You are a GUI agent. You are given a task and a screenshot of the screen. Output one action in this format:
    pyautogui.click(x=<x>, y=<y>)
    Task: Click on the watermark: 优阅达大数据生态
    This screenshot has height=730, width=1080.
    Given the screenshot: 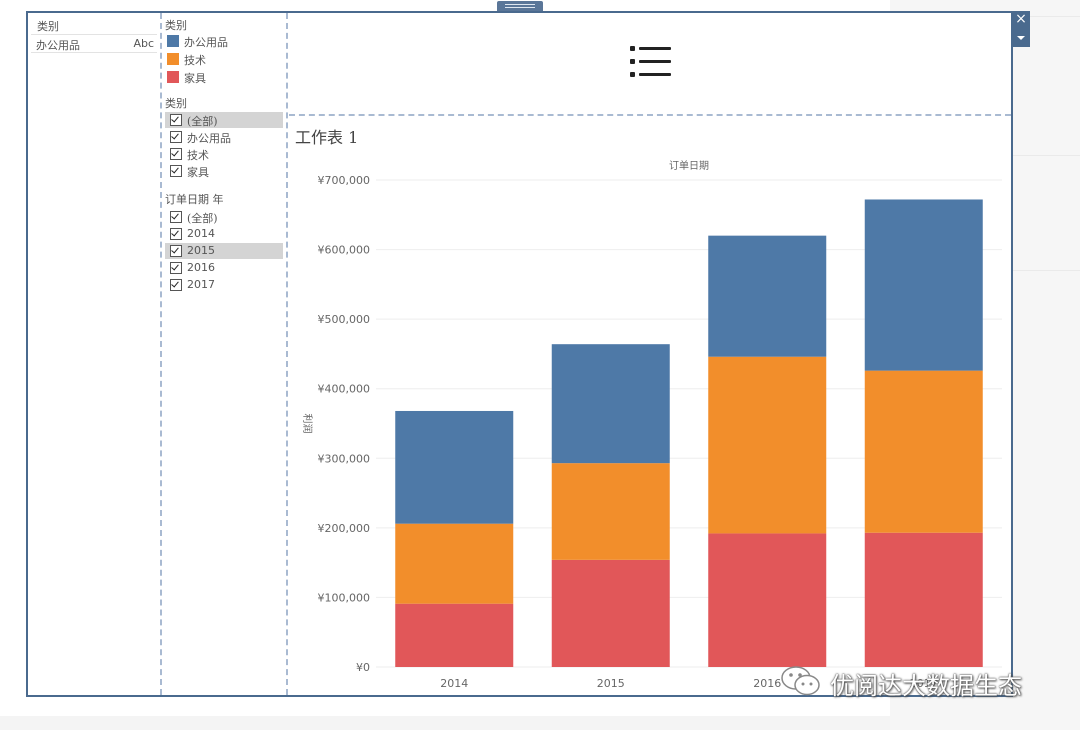 What is the action you would take?
    pyautogui.click(x=915, y=682)
    